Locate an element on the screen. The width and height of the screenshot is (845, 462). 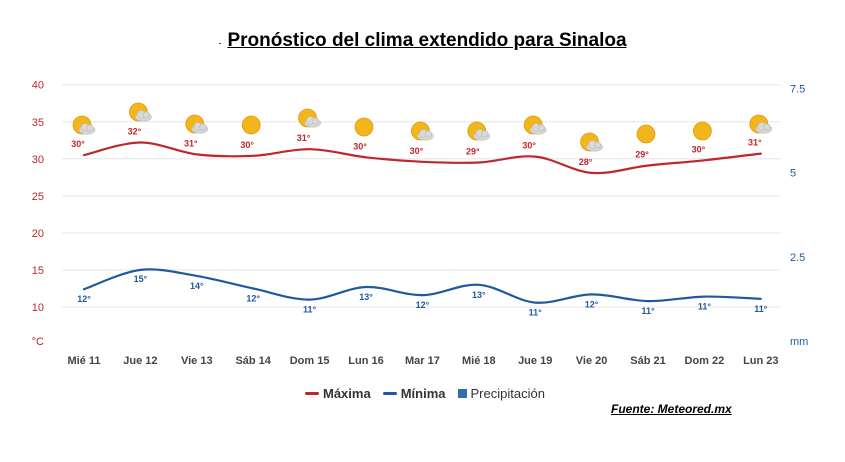
y-left-tick-label: 40 is located at coordinates (38, 86).